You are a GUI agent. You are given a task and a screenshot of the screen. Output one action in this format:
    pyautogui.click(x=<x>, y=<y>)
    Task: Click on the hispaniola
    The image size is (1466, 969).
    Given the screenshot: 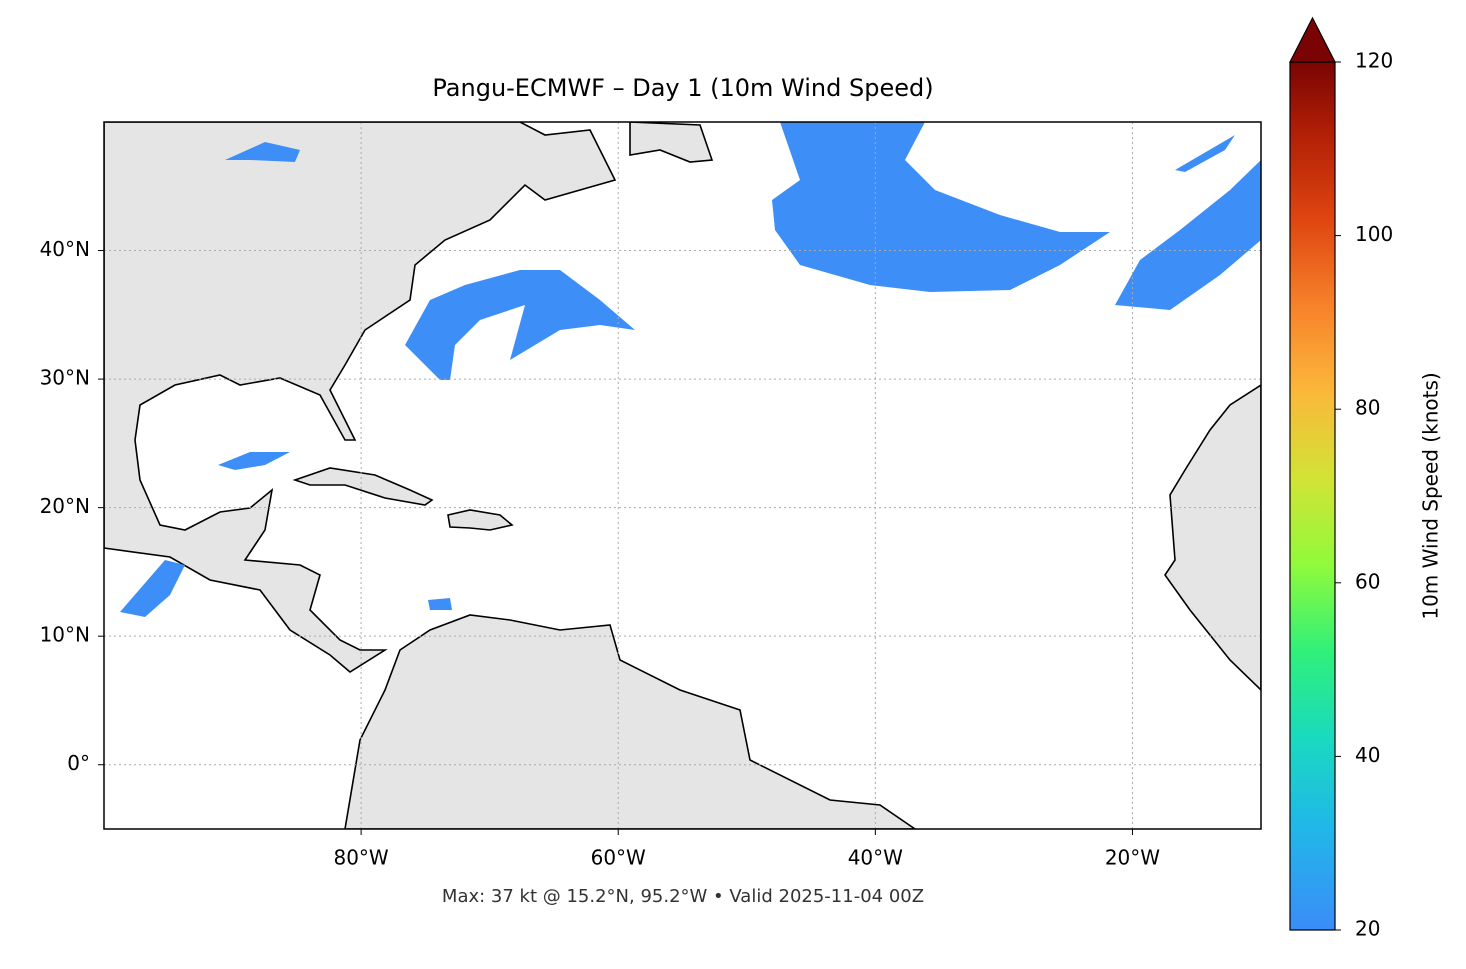 What is the action you would take?
    pyautogui.click(x=480, y=520)
    